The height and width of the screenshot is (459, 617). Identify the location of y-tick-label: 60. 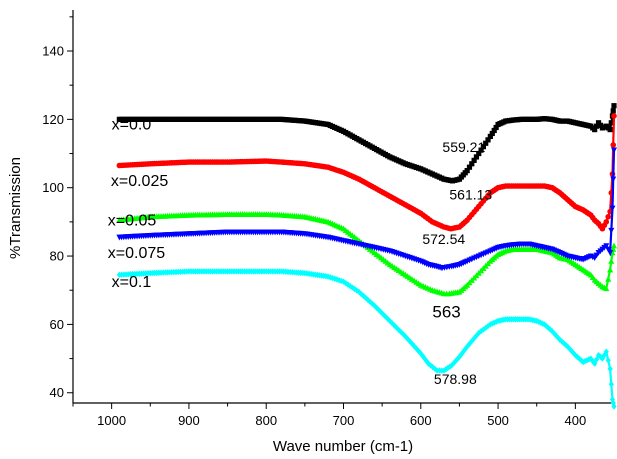
(57, 324).